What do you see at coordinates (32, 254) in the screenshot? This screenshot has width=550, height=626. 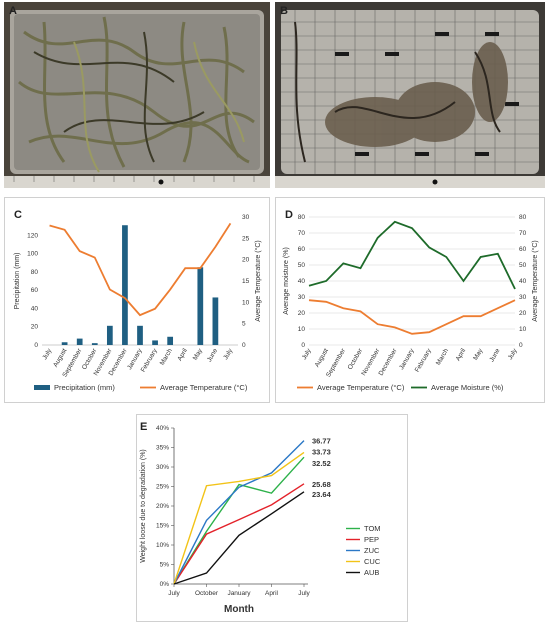 I see `y-tick-label: 100` at bounding box center [32, 254].